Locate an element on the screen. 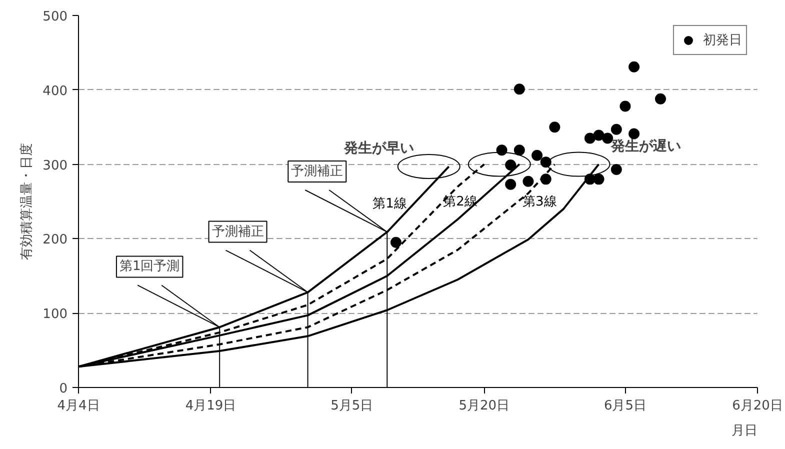 The image size is (785, 449). annotation: 第1回予測 is located at coordinates (149, 266).